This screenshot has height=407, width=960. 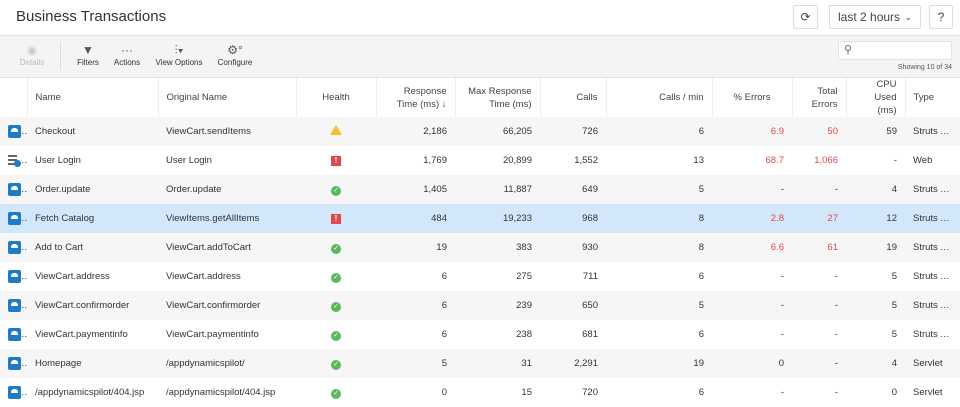 I want to click on name-cell: Homepage, so click(x=58, y=363).